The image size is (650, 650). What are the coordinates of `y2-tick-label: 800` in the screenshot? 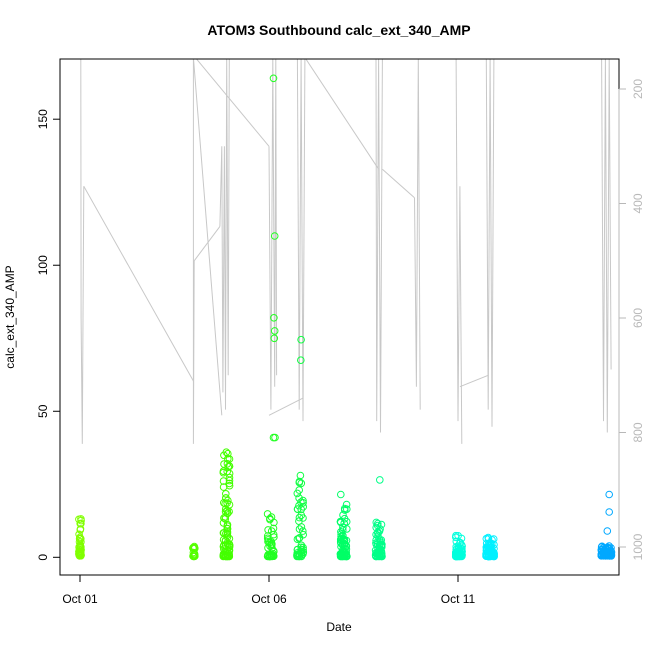 It's located at (638, 432).